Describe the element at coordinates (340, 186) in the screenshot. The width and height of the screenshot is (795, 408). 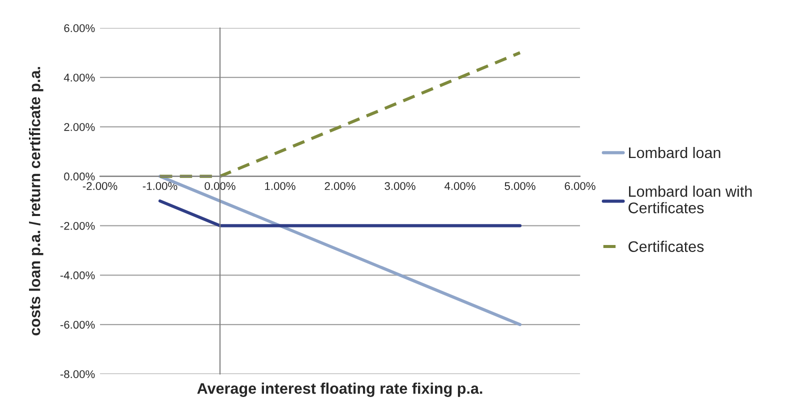
I see `x-tick-label: 2.00%` at that location.